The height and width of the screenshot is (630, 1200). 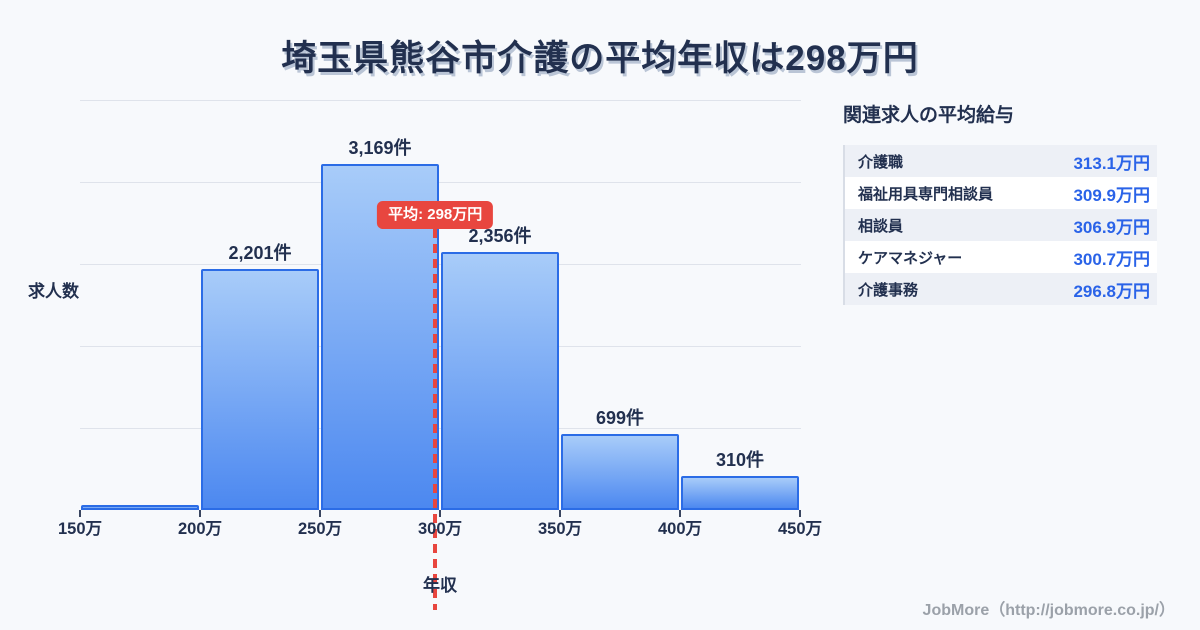 I want to click on x-axis-tick-label: 250万, so click(x=320, y=529).